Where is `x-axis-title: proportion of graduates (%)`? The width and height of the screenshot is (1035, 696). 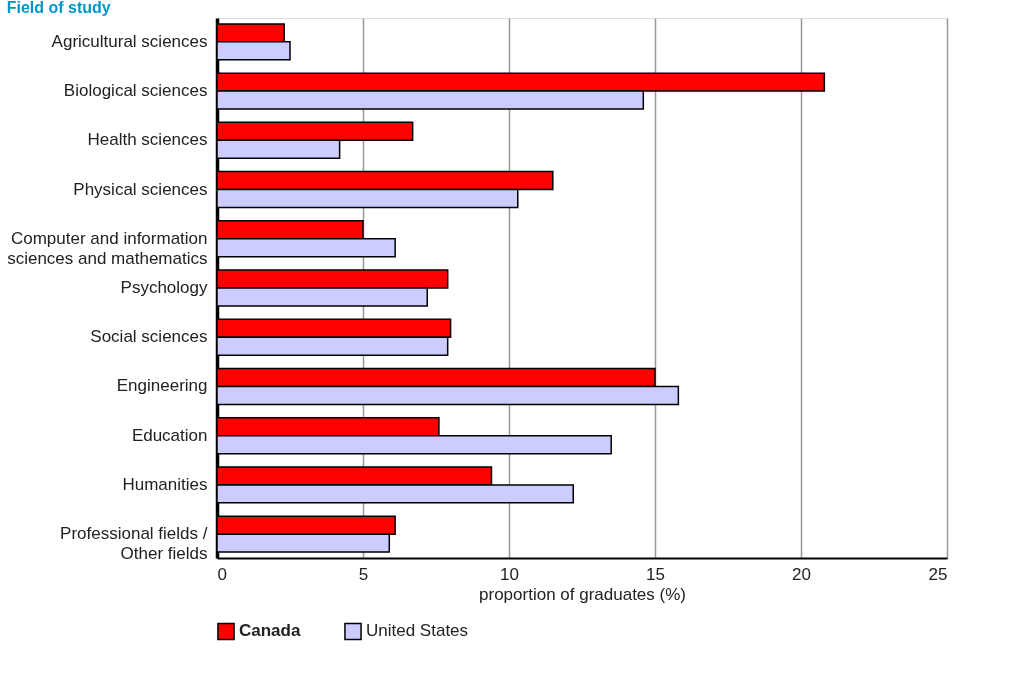 x-axis-title: proportion of graduates (%) is located at coordinates (582, 594).